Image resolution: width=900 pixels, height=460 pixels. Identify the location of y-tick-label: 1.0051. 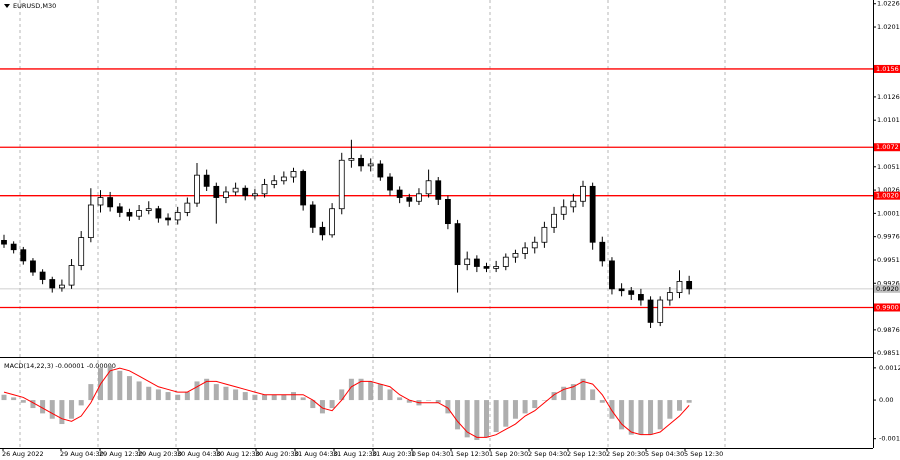
(888, 167).